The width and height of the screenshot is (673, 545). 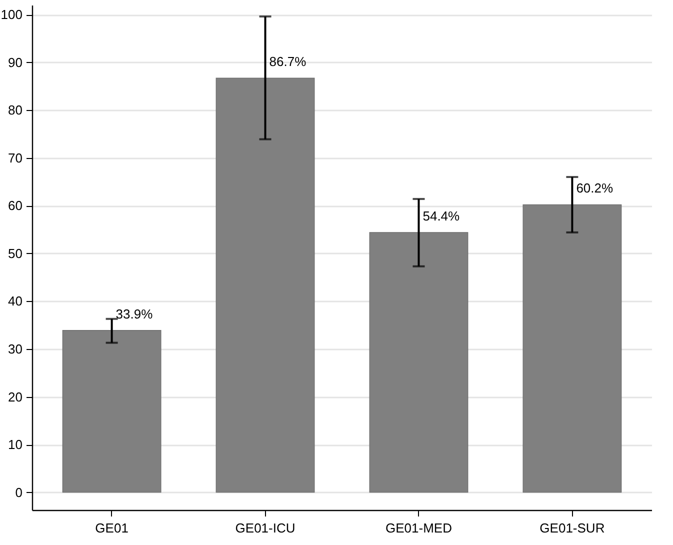 What do you see at coordinates (595, 188) in the screenshot?
I see `data-label: 60.2%` at bounding box center [595, 188].